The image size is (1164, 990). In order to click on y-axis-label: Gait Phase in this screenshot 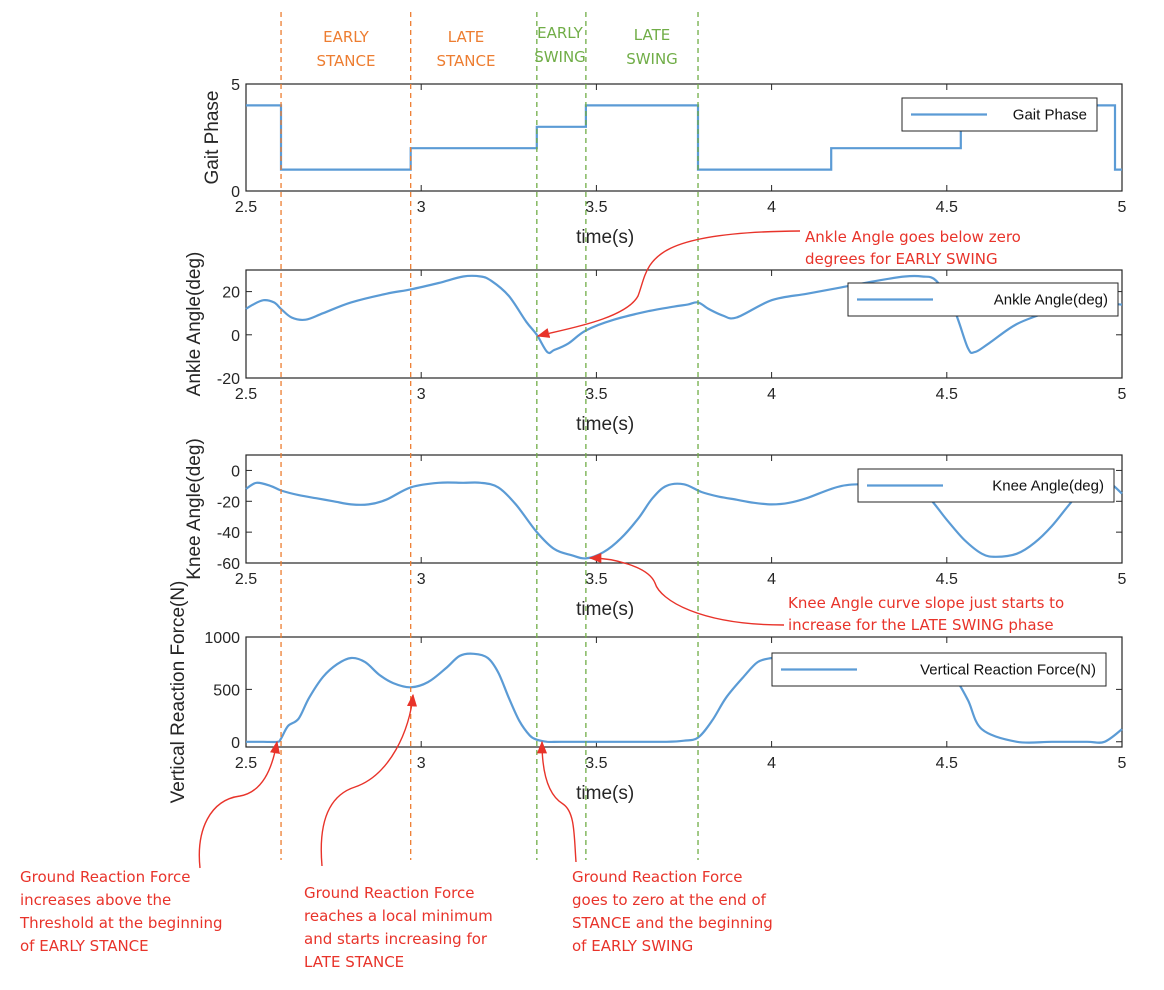, I will do `click(212, 138)`.